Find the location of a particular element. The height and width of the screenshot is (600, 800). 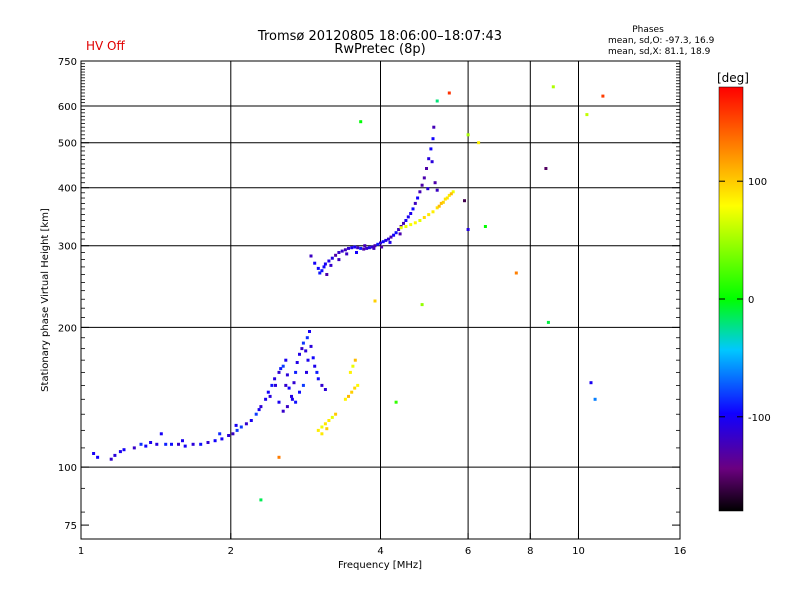

chart-subtitle: RwPretec (8p) is located at coordinates (379, 49).